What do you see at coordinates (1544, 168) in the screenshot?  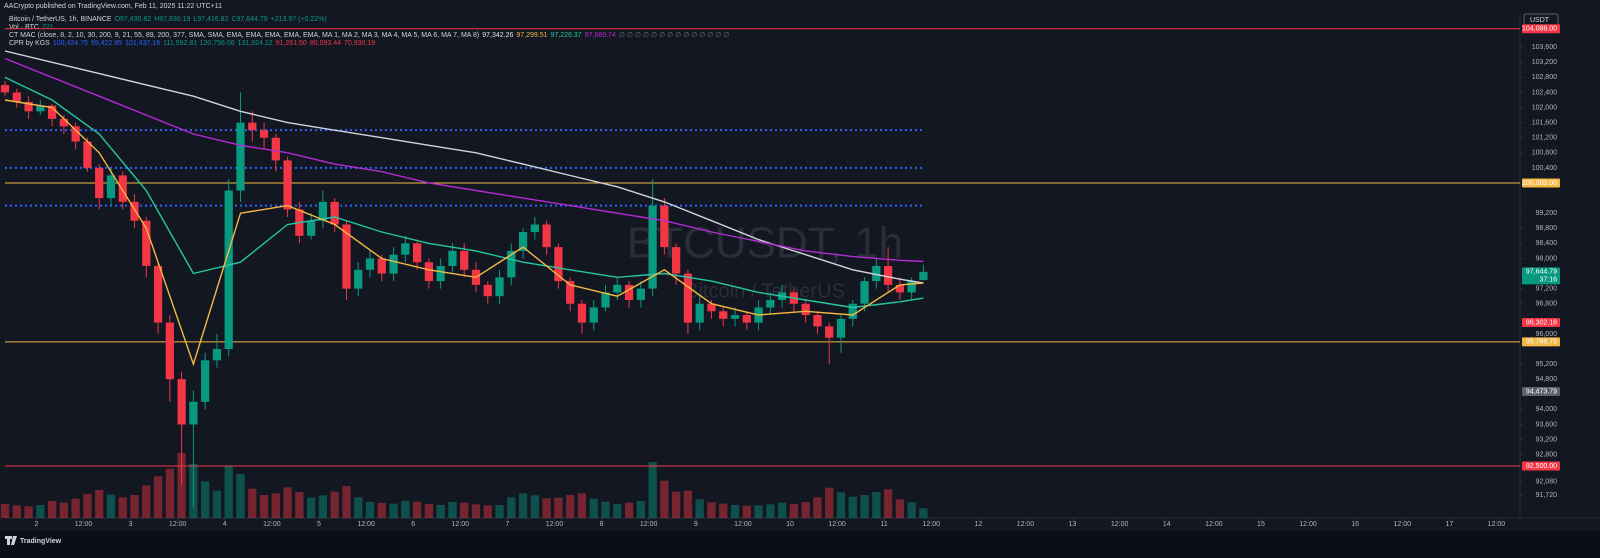 I see `y-tick-label: 100,400` at bounding box center [1544, 168].